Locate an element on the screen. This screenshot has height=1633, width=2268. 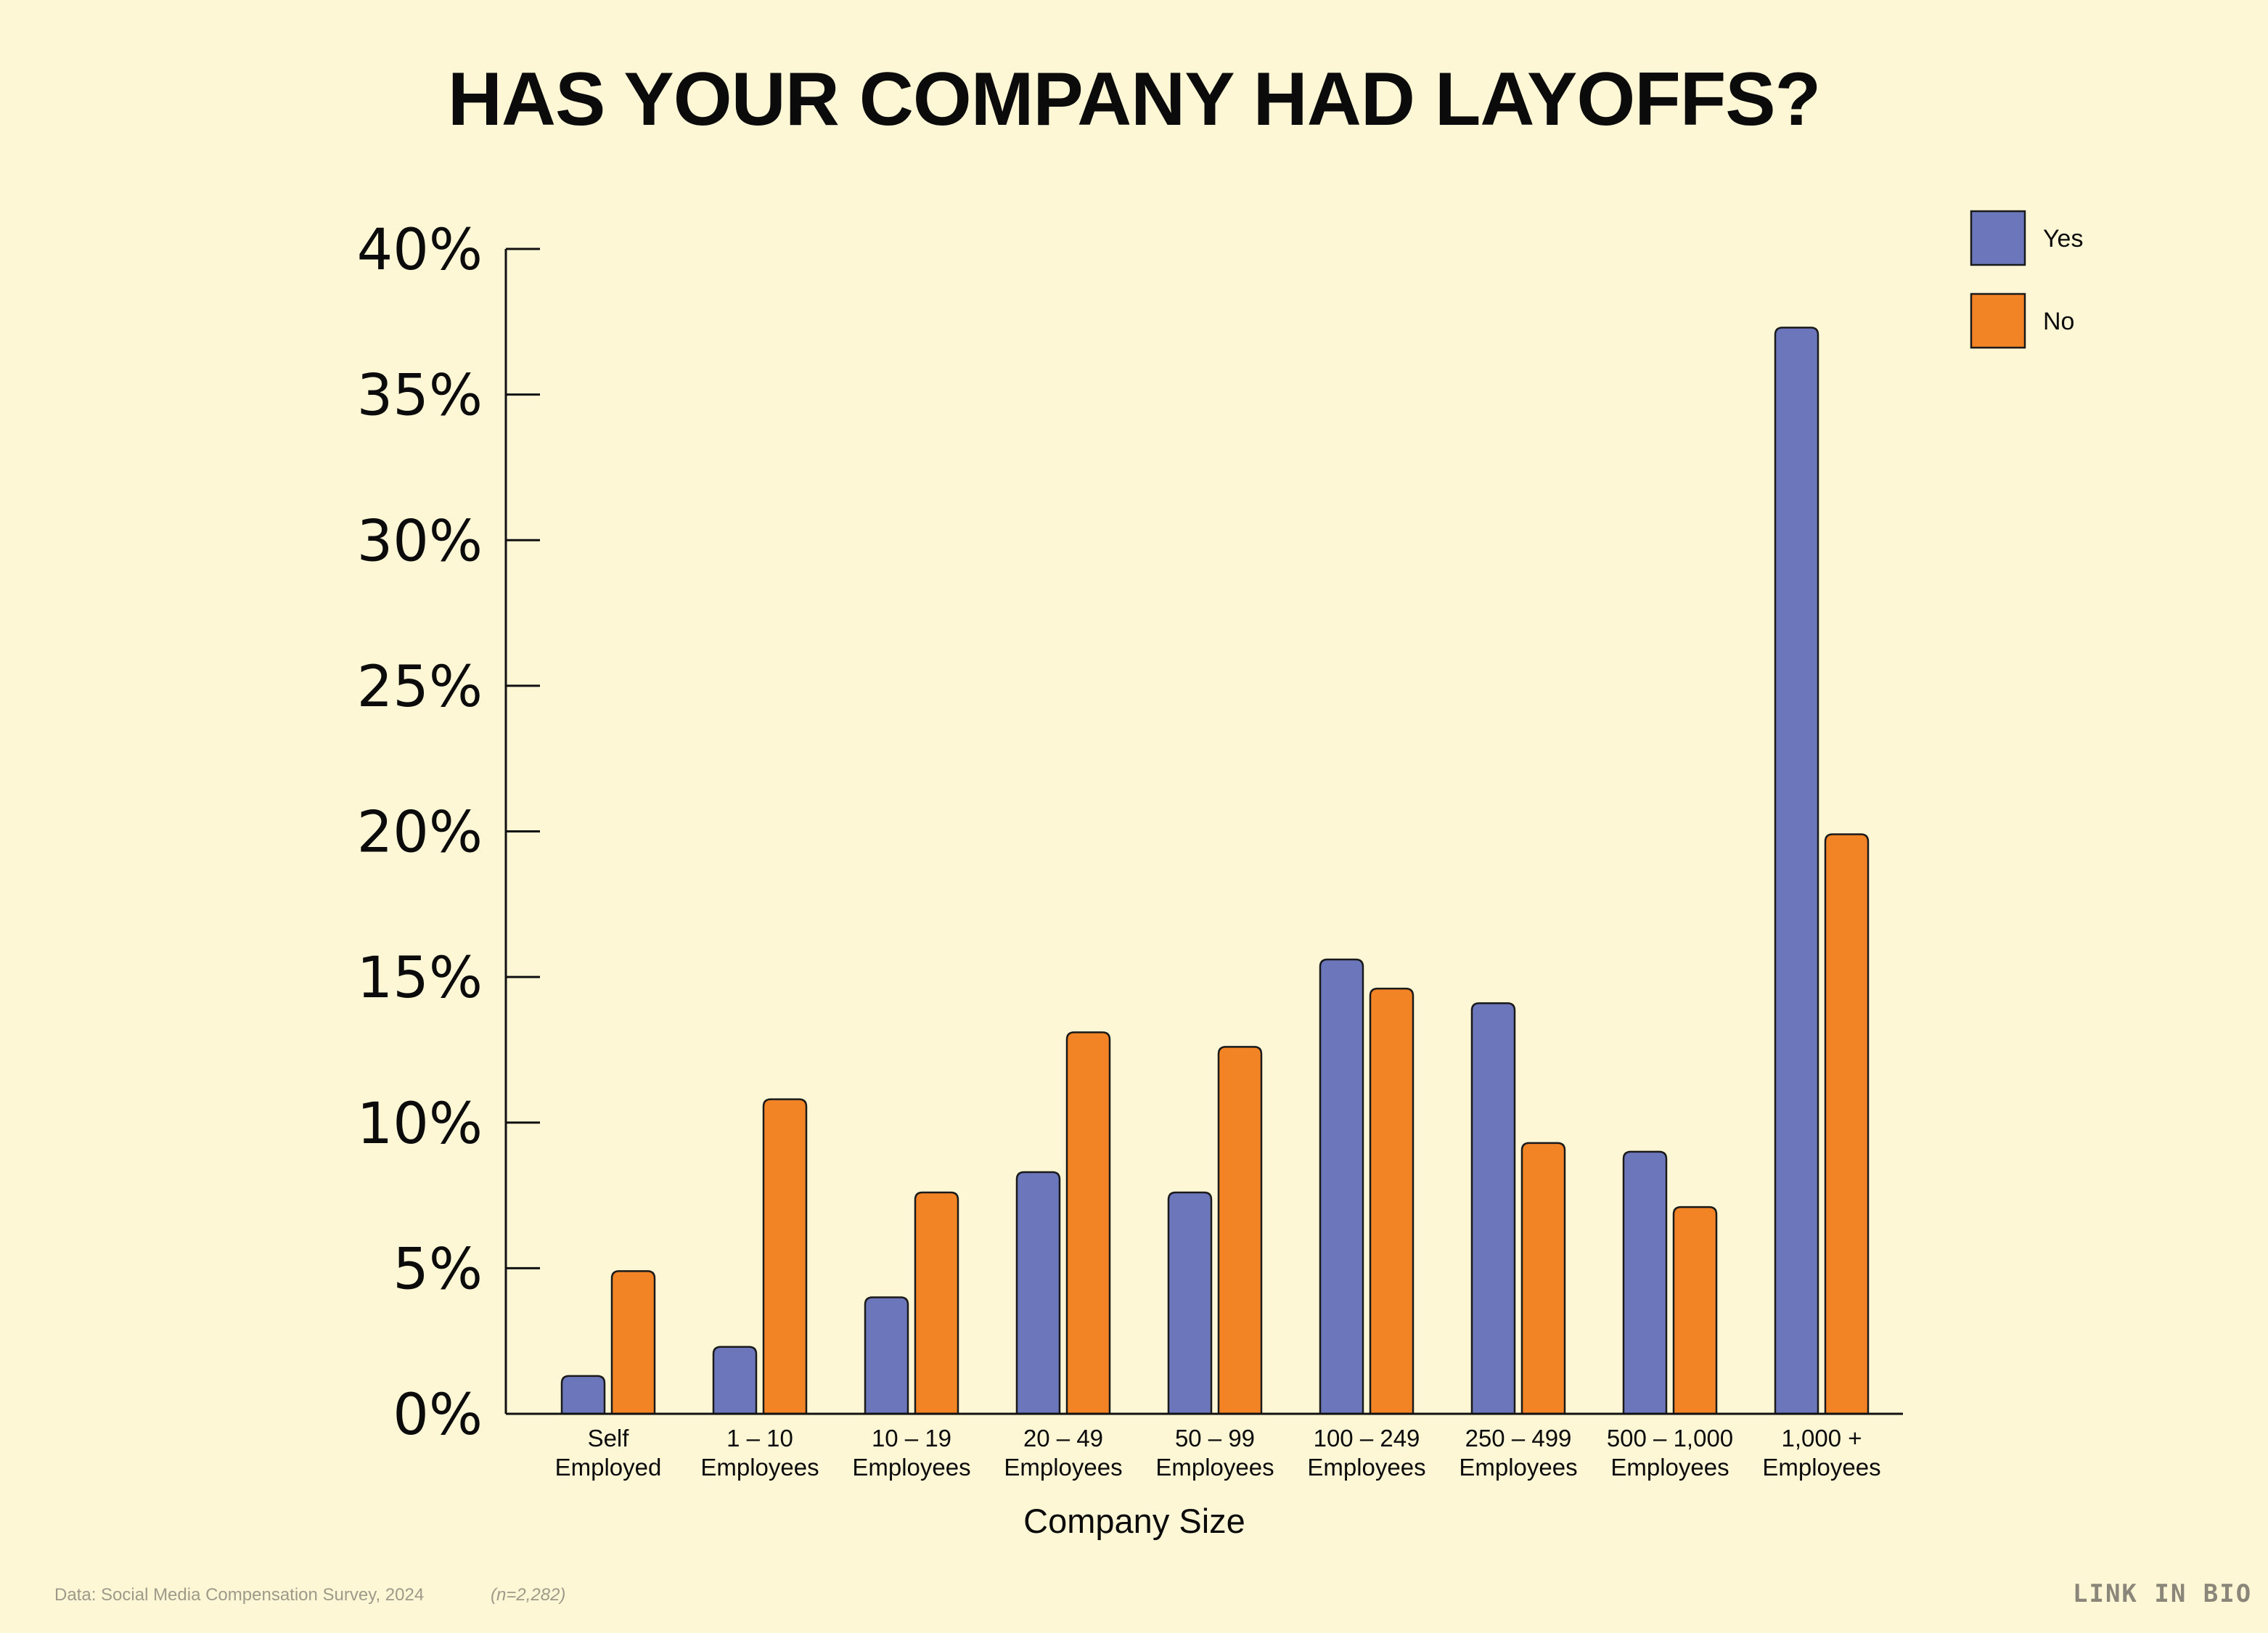
x-category-label-line: 250 – 499 is located at coordinates (1518, 1438).